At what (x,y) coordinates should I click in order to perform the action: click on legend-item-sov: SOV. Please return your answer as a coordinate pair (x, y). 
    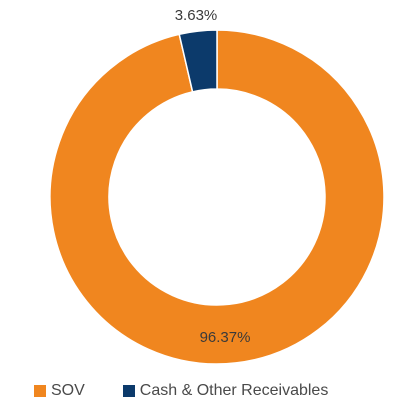
    Looking at the image, I should click on (59, 391).